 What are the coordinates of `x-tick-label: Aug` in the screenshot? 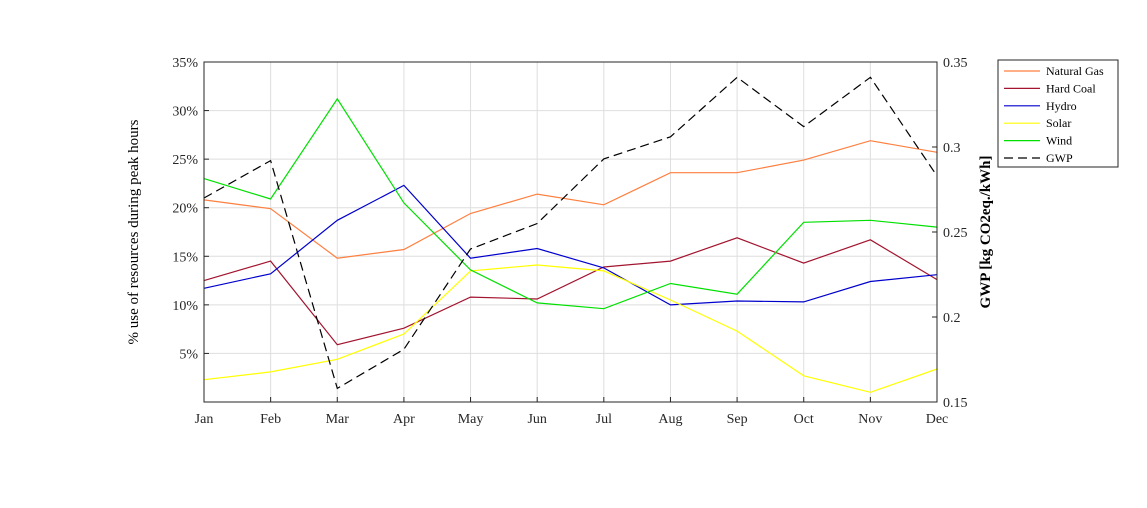 It's located at (670, 419).